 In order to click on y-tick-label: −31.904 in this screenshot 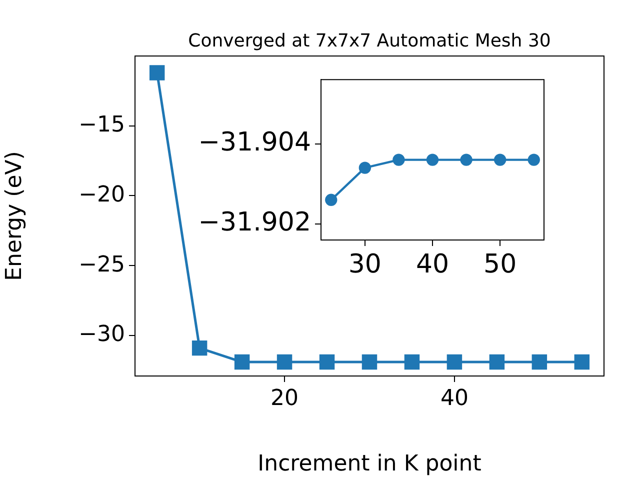, I will do `click(254, 143)`.